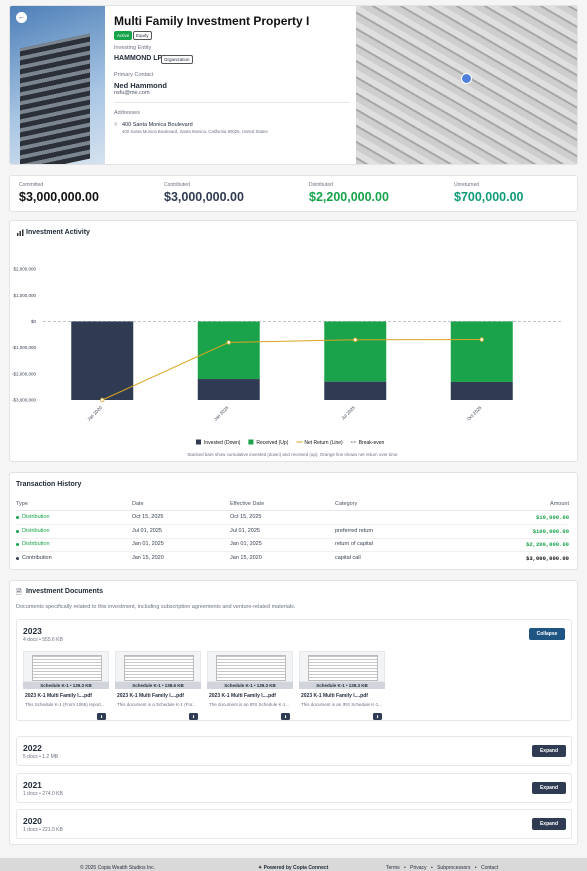 The image size is (587, 871). I want to click on year-group: 2021 1 docs • 274.0 KB Expand, so click(294, 788).